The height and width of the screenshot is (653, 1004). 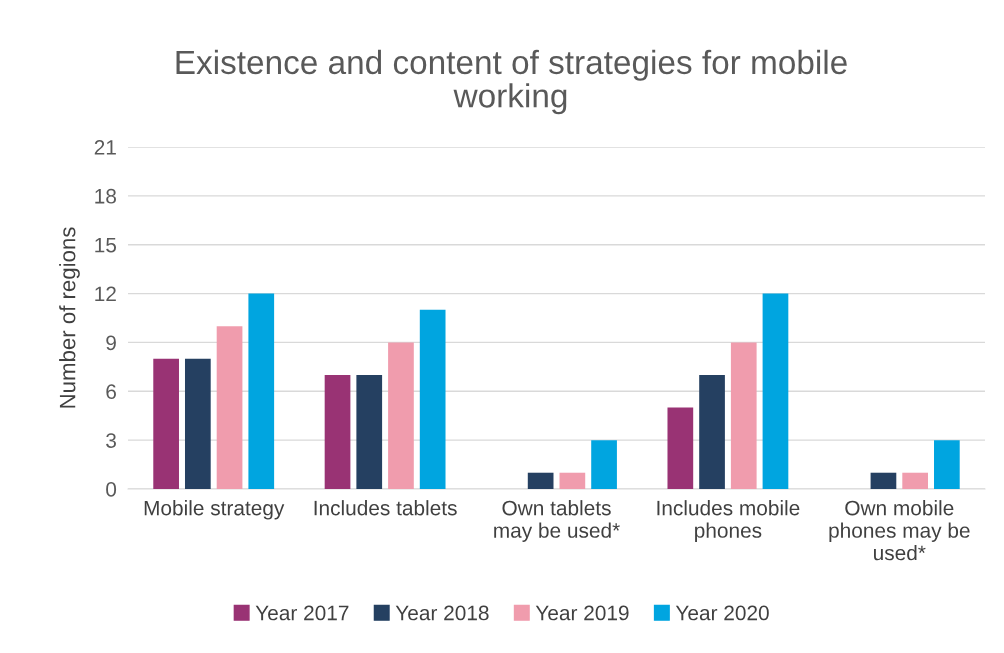 I want to click on legend-label: Year 2018, so click(x=442, y=613).